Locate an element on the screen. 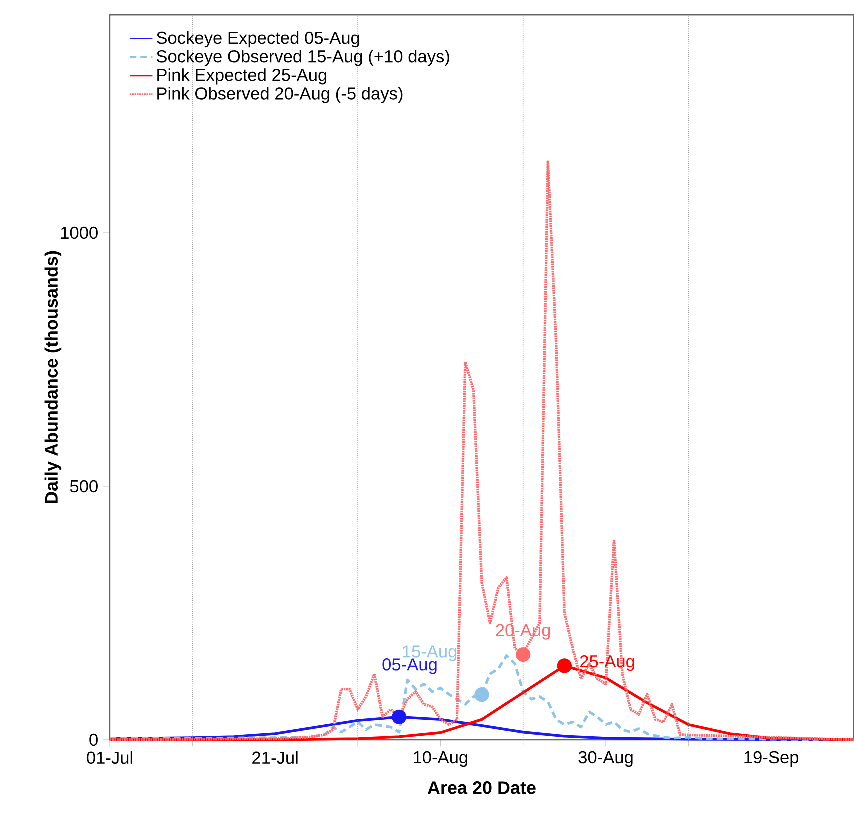 This screenshot has height=816, width=854. y-tick-label: 0 is located at coordinates (94, 740).